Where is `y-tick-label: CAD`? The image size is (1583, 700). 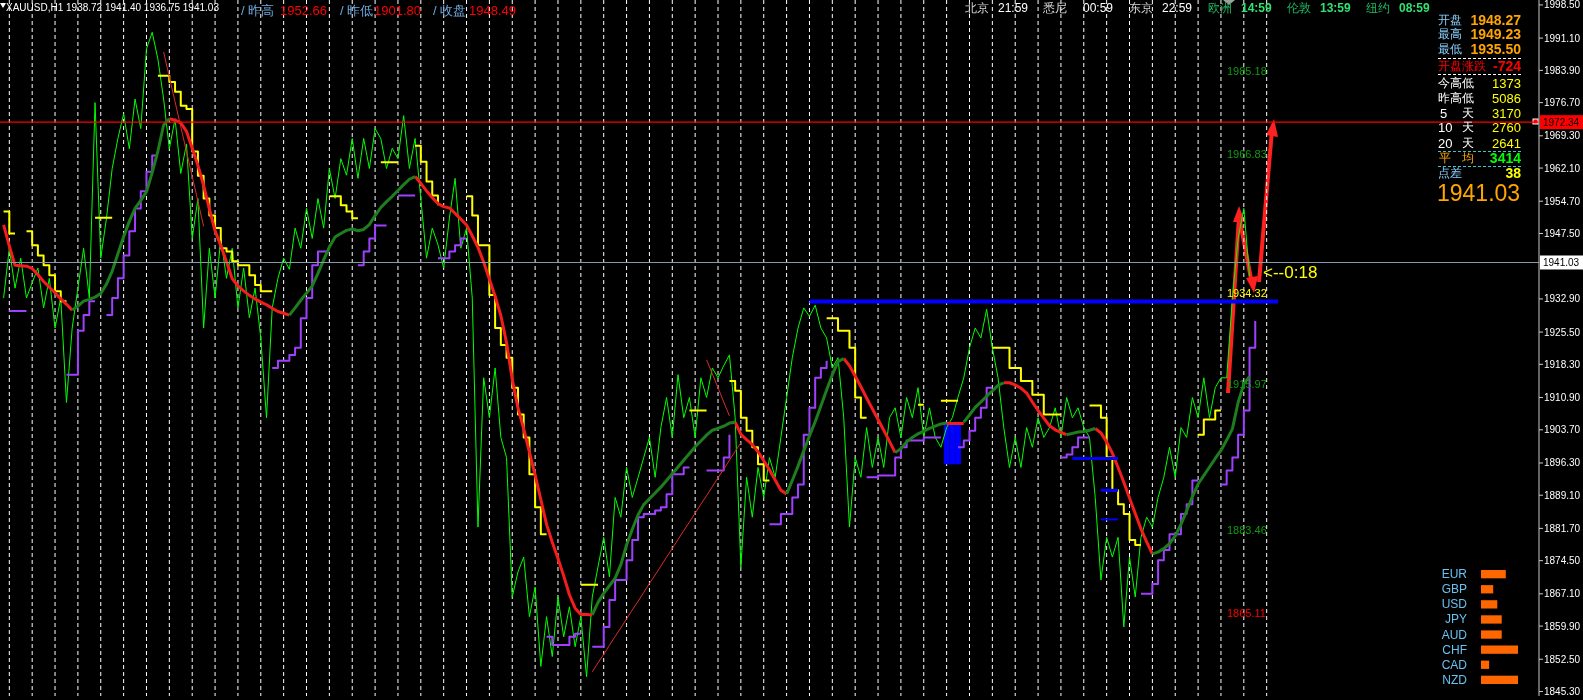 y-tick-label: CAD is located at coordinates (1454, 664).